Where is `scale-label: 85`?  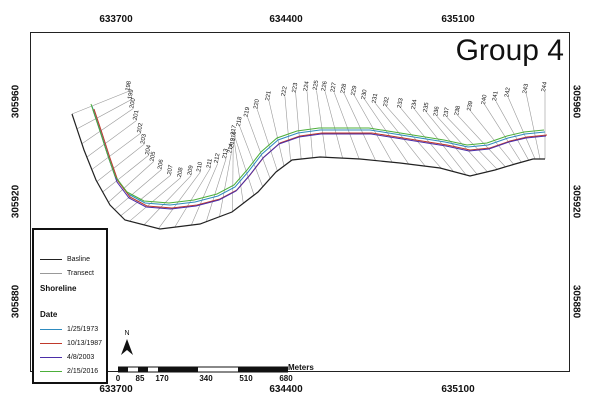
scale-label: 85 is located at coordinates (140, 378).